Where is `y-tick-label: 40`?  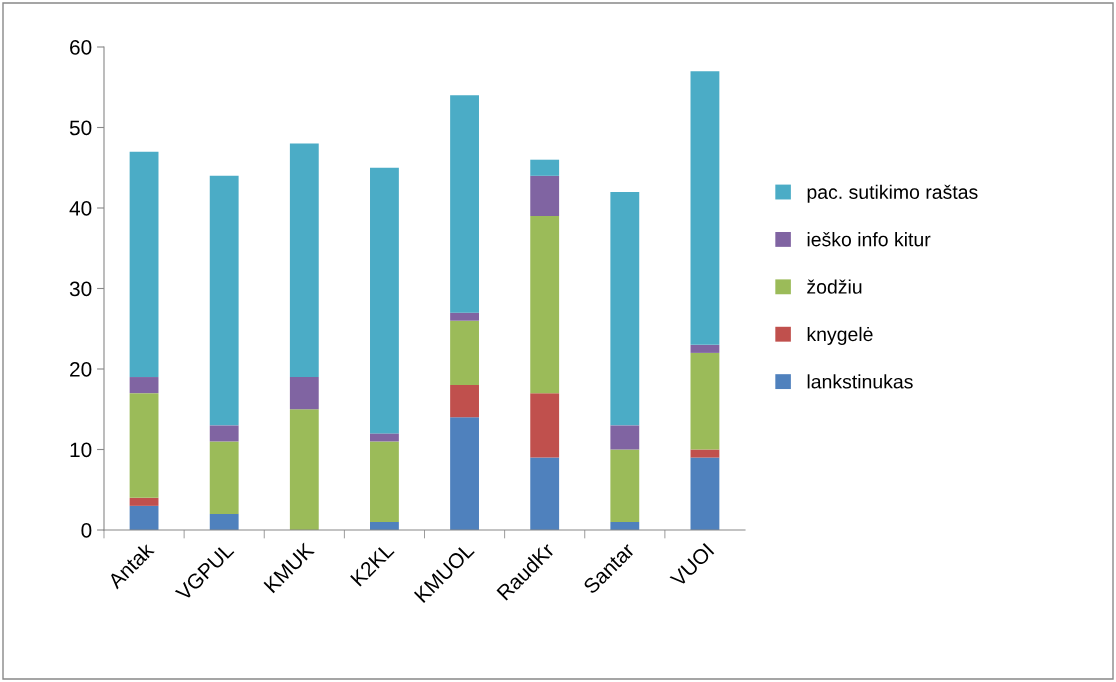
y-tick-label: 40 is located at coordinates (80, 208).